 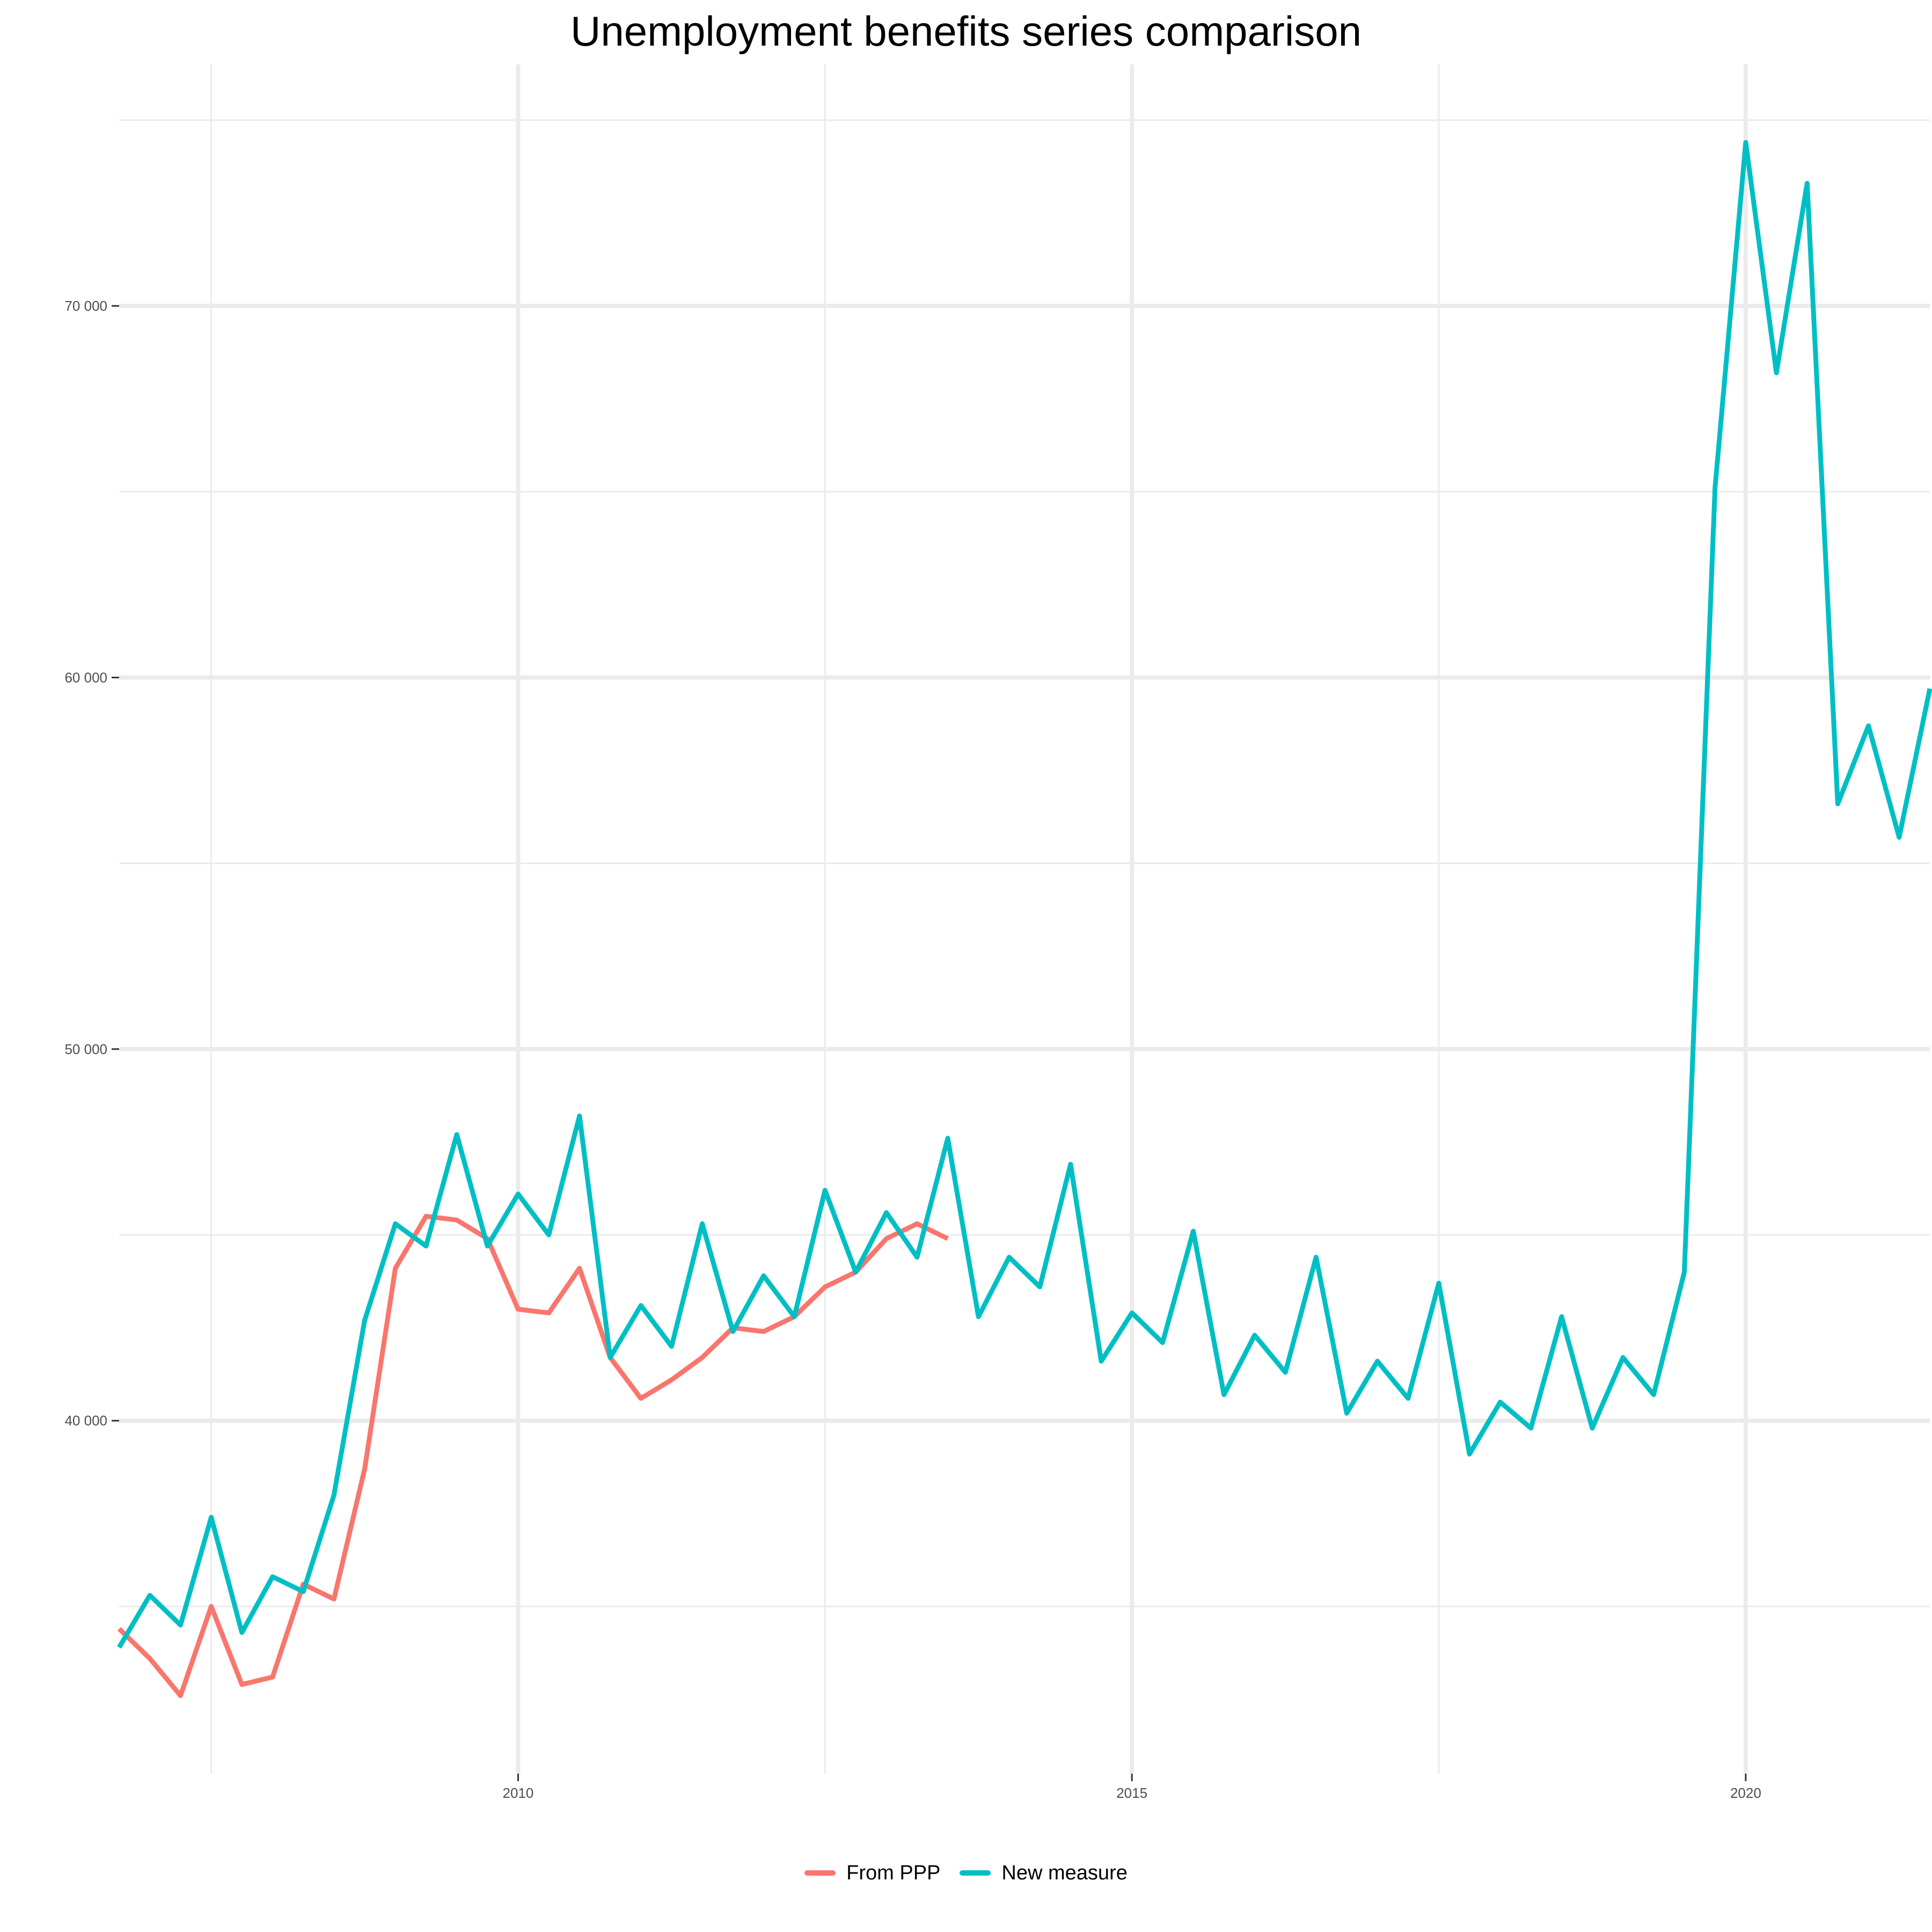 What do you see at coordinates (1745, 1793) in the screenshot?
I see `x-tick-label: 2020` at bounding box center [1745, 1793].